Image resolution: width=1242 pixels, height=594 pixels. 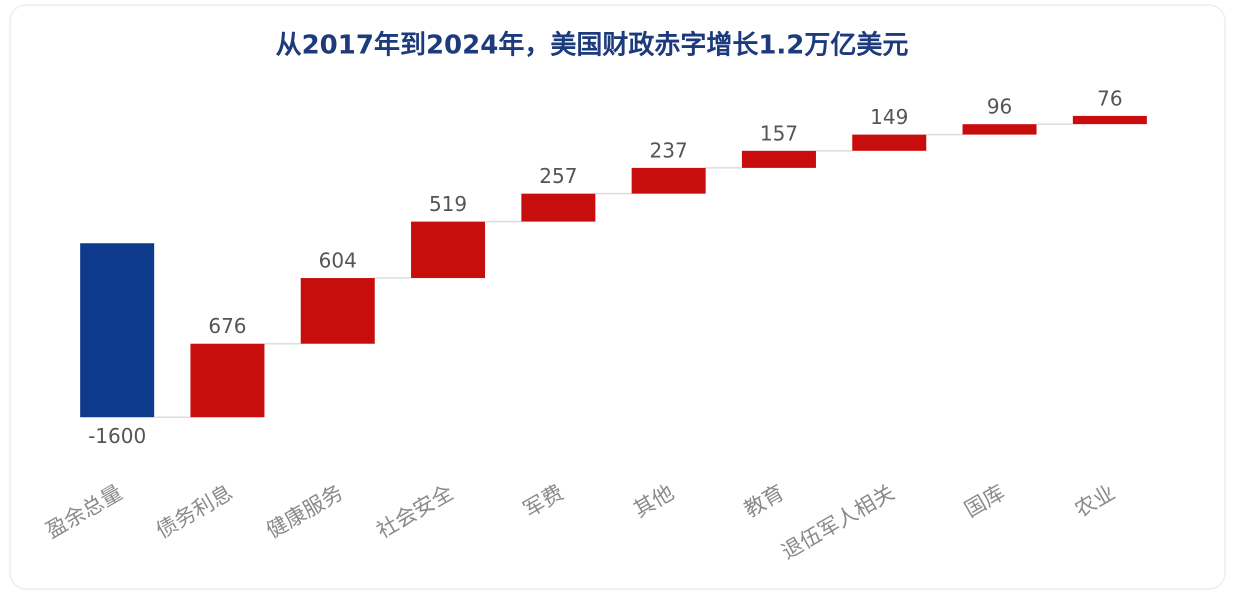 What do you see at coordinates (889, 117) in the screenshot?
I see `value-label: 149` at bounding box center [889, 117].